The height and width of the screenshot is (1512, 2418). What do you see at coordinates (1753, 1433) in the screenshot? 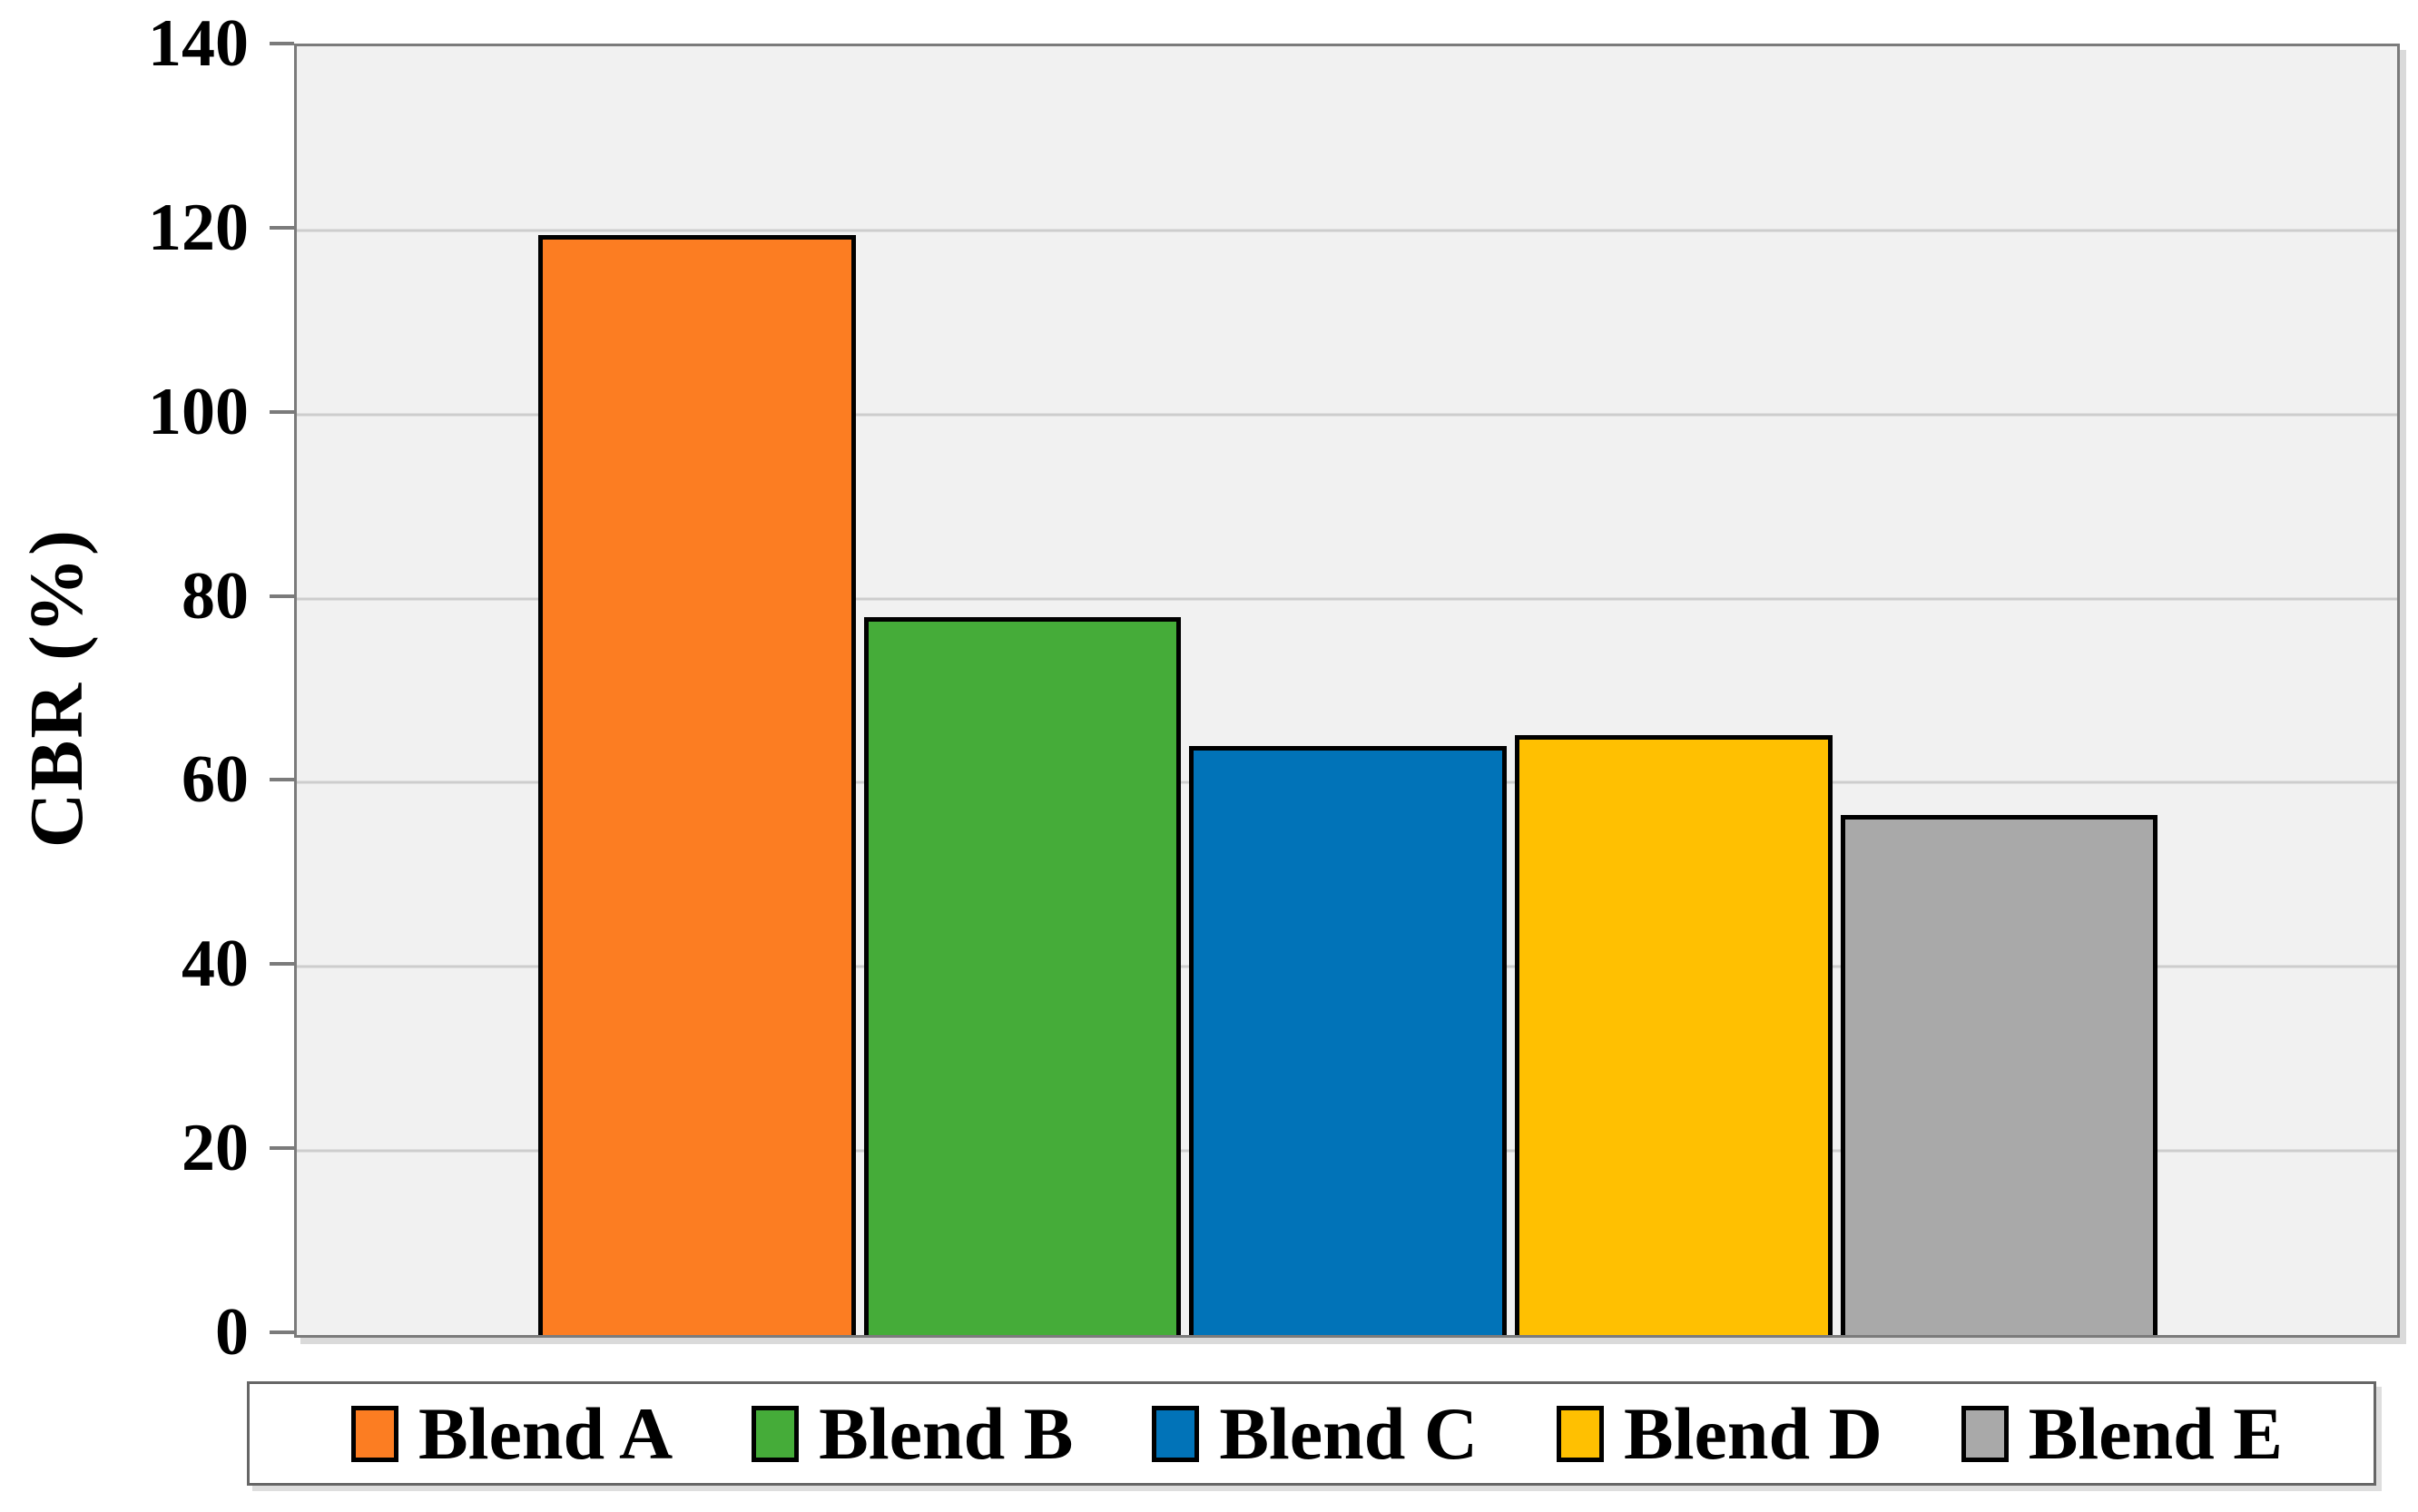
I see `legend-label-blend-d: Blend D` at bounding box center [1753, 1433].